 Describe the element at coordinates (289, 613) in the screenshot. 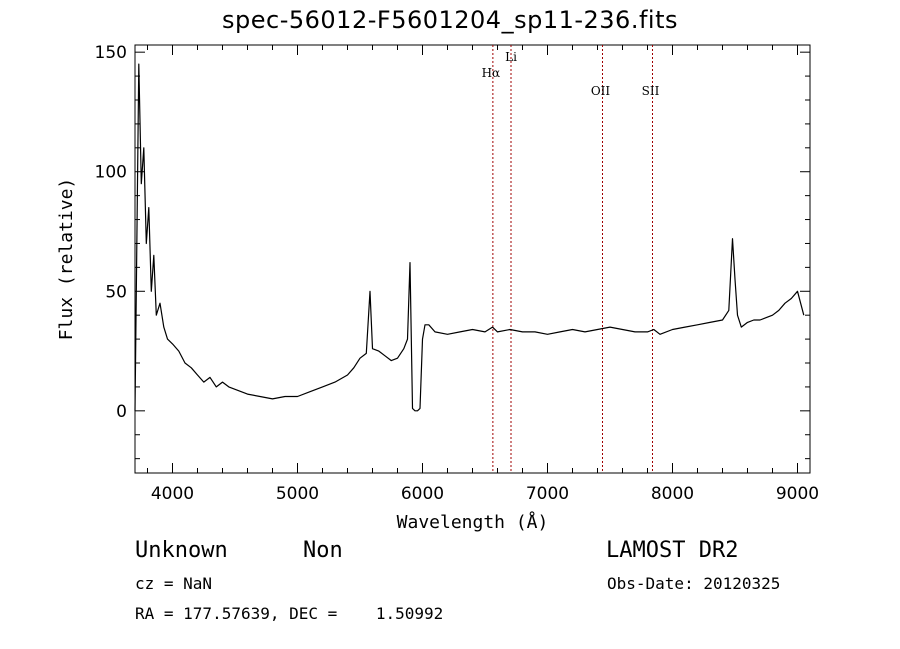

I see `ra-dec: RA = 177.57639, DEC = 1.50992` at that location.